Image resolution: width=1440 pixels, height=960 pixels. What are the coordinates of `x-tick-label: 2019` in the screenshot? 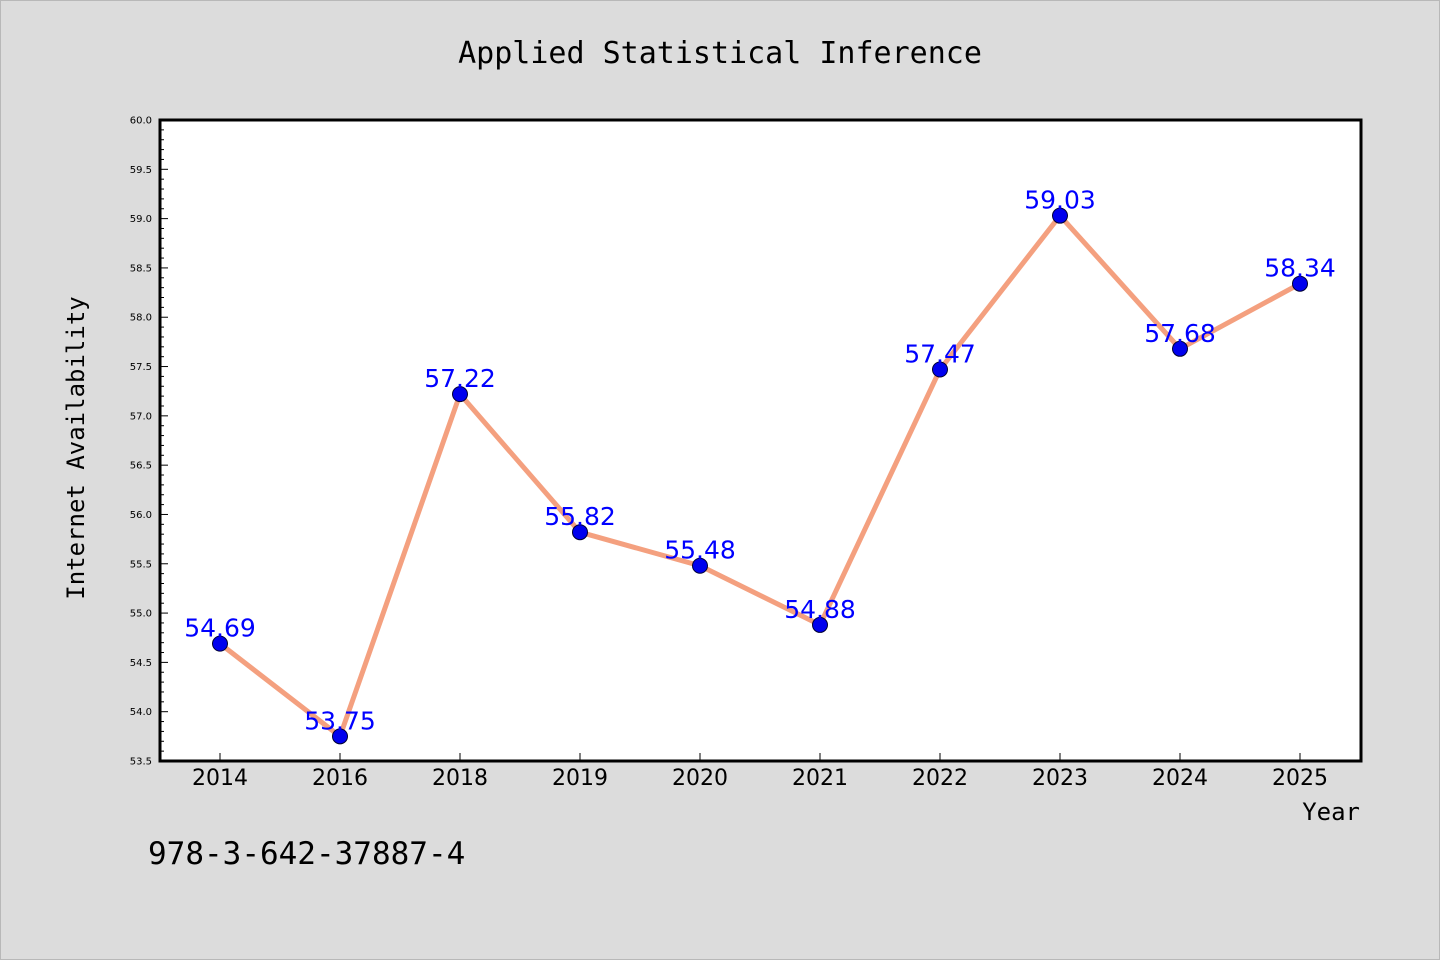 It's located at (580, 778).